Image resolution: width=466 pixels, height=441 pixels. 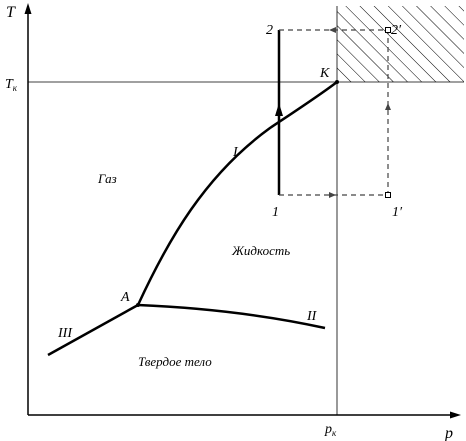 I want to click on dashed-arrow-right-icon, so click(x=332, y=195).